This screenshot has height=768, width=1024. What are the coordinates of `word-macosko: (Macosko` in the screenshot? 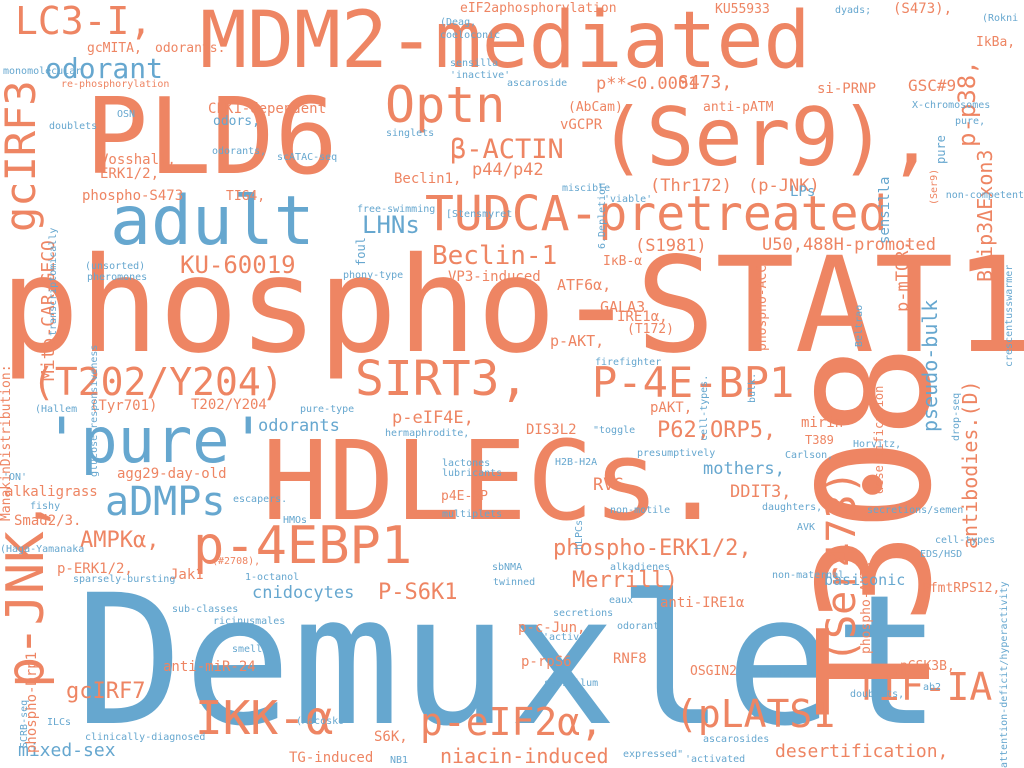 It's located at (320, 721).